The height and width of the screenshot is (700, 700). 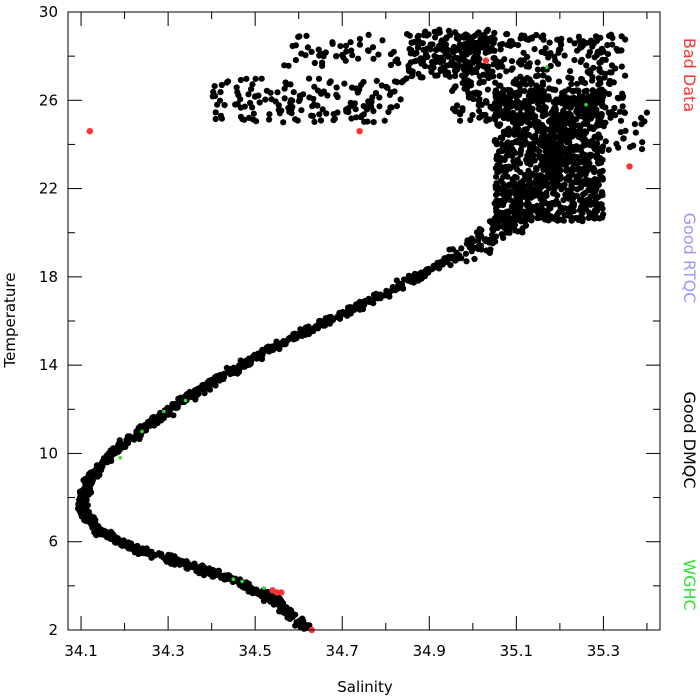 I want to click on y-axis-label: Temperature, so click(x=10, y=320).